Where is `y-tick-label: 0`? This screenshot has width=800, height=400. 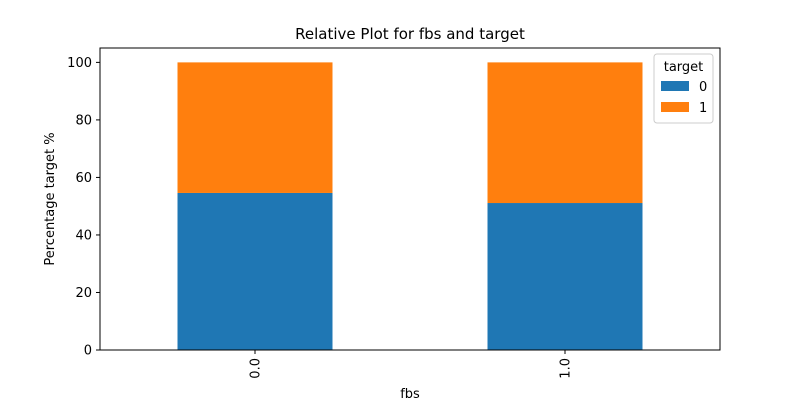
y-tick-label: 0 is located at coordinates (88, 351).